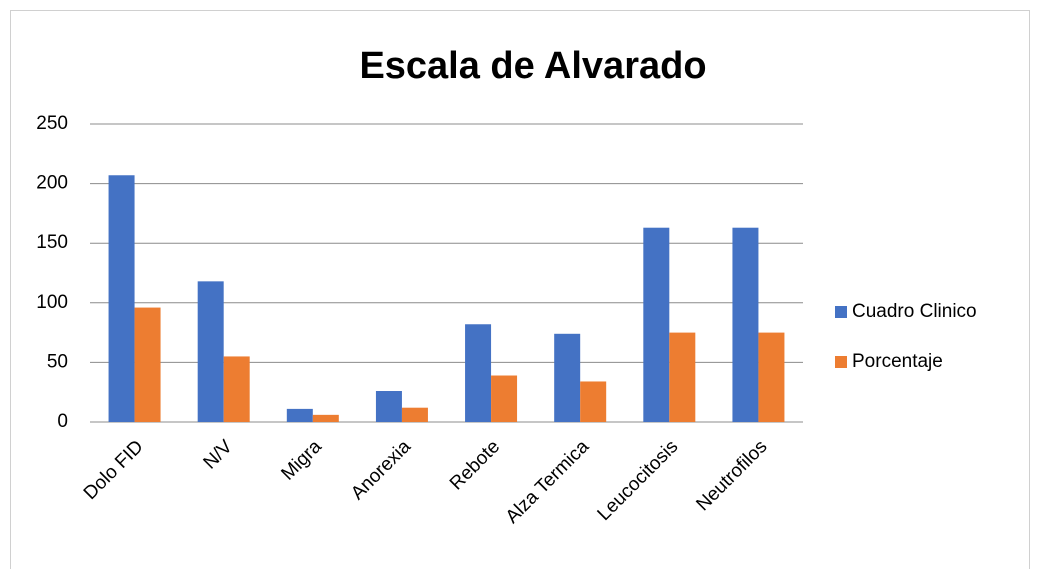  Describe the element at coordinates (638, 480) in the screenshot. I see `x-tick-label: Leucocitosis` at that location.